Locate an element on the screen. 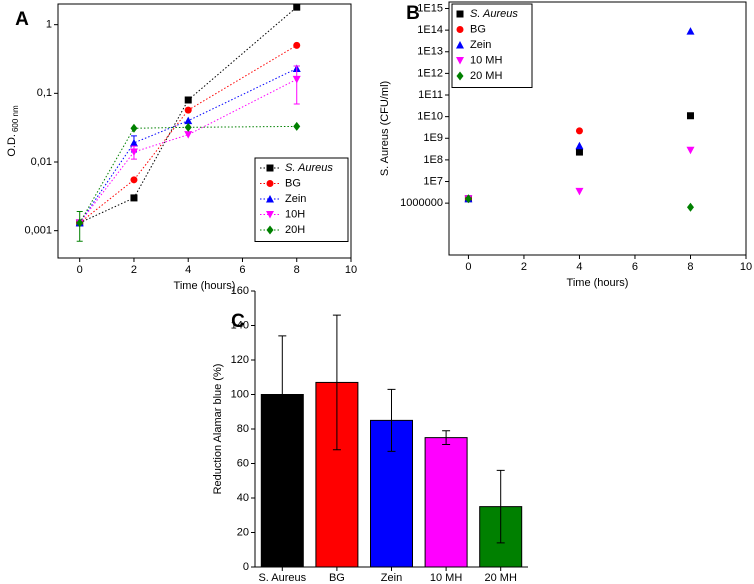 The height and width of the screenshot is (584, 754). x-tick-label: 20 MH is located at coordinates (500, 578).